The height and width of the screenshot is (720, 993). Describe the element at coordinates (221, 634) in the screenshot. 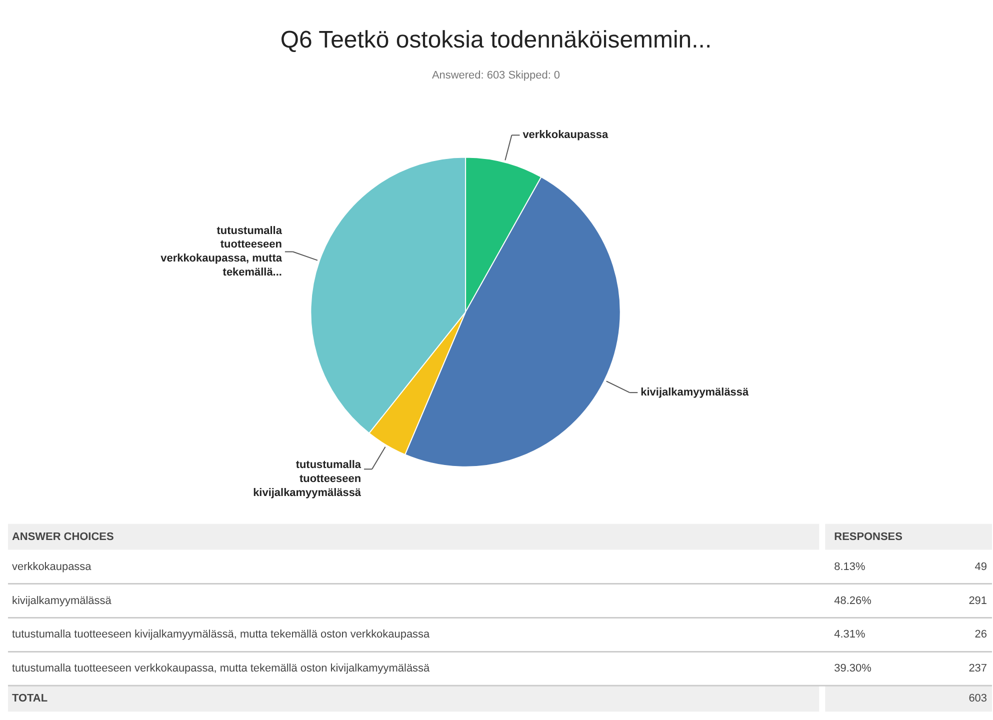

I see `category-label: tutustumalla tuotteeseen kivijalkamyymälässä, mutta tekemällä oston verkkokaupassa` at that location.